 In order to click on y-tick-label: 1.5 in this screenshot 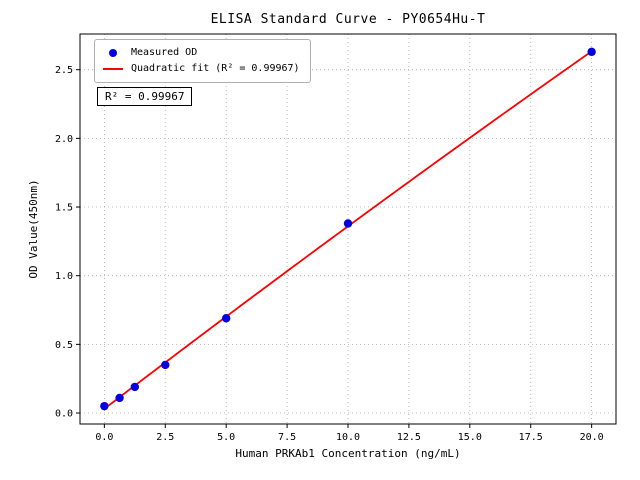, I will do `click(64, 208)`.